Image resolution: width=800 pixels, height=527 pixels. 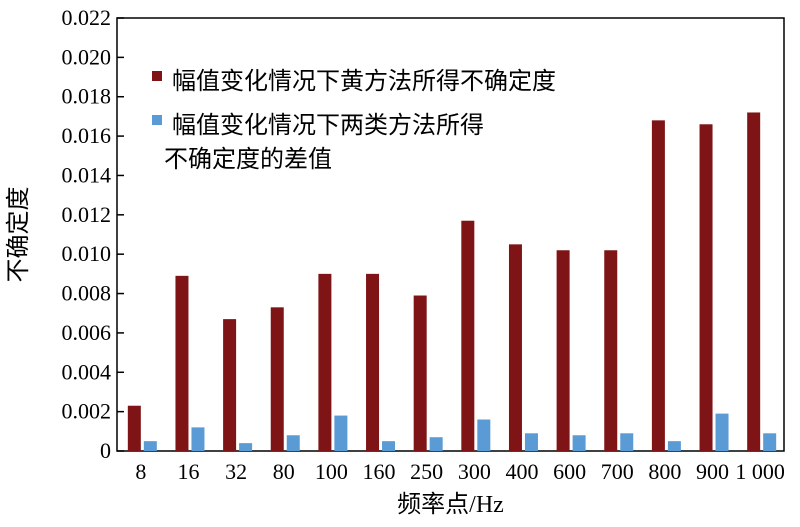 What do you see at coordinates (87, 371) in the screenshot?
I see `y-tick-label: 0.004` at bounding box center [87, 371].